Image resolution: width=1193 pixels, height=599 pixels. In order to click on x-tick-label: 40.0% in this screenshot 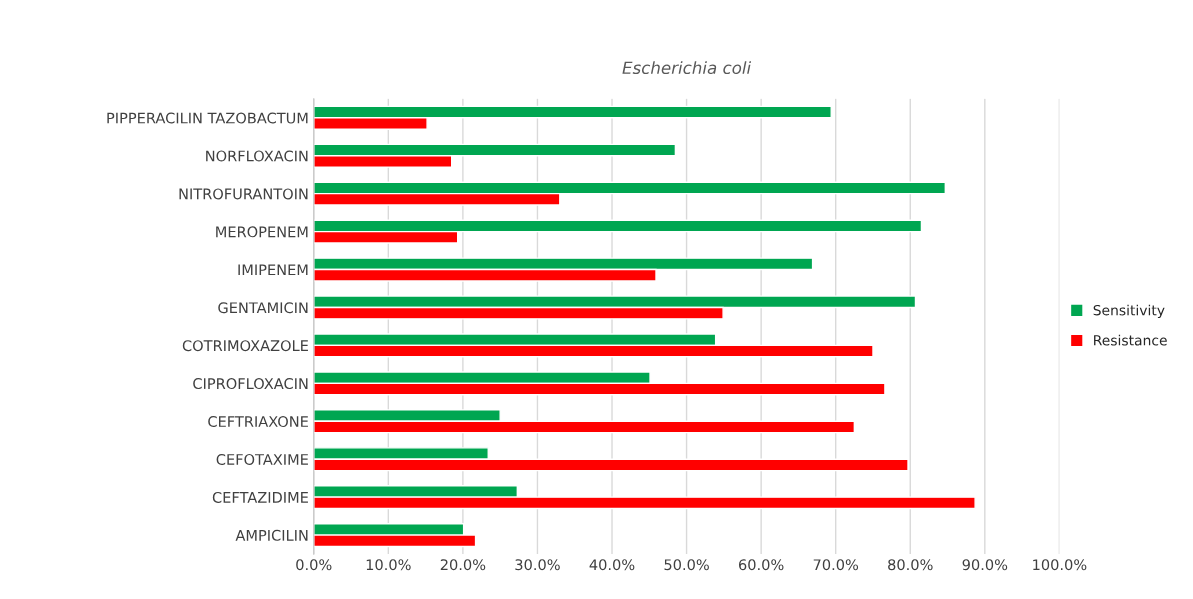, I will do `click(612, 565)`.